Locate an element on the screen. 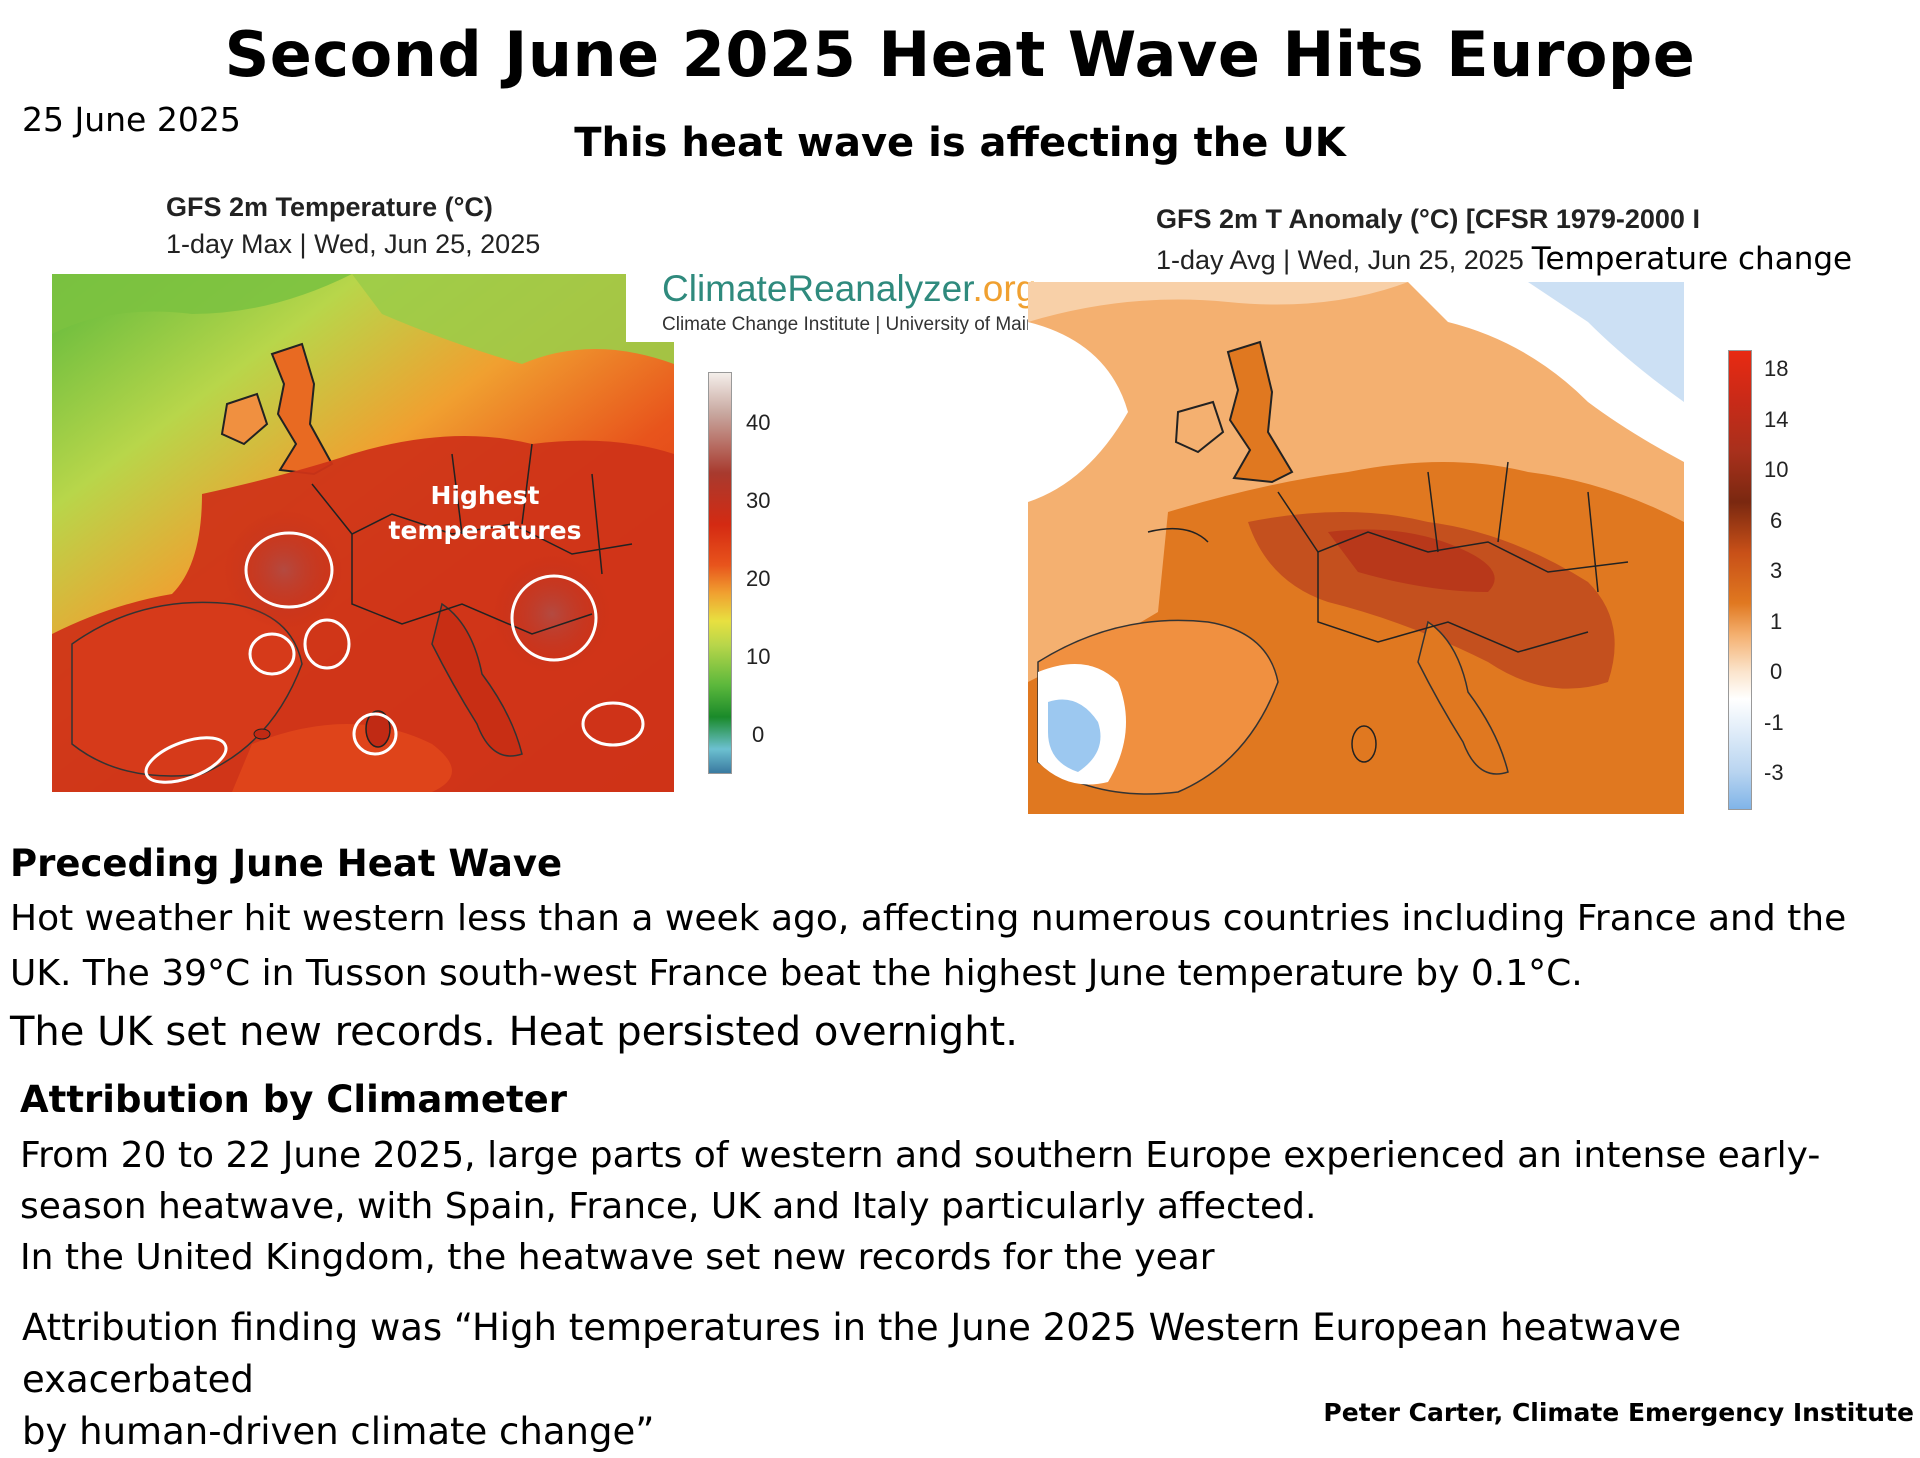 This screenshot has height=1458, width=1920. colorbar-tick: 3 is located at coordinates (1776, 570).